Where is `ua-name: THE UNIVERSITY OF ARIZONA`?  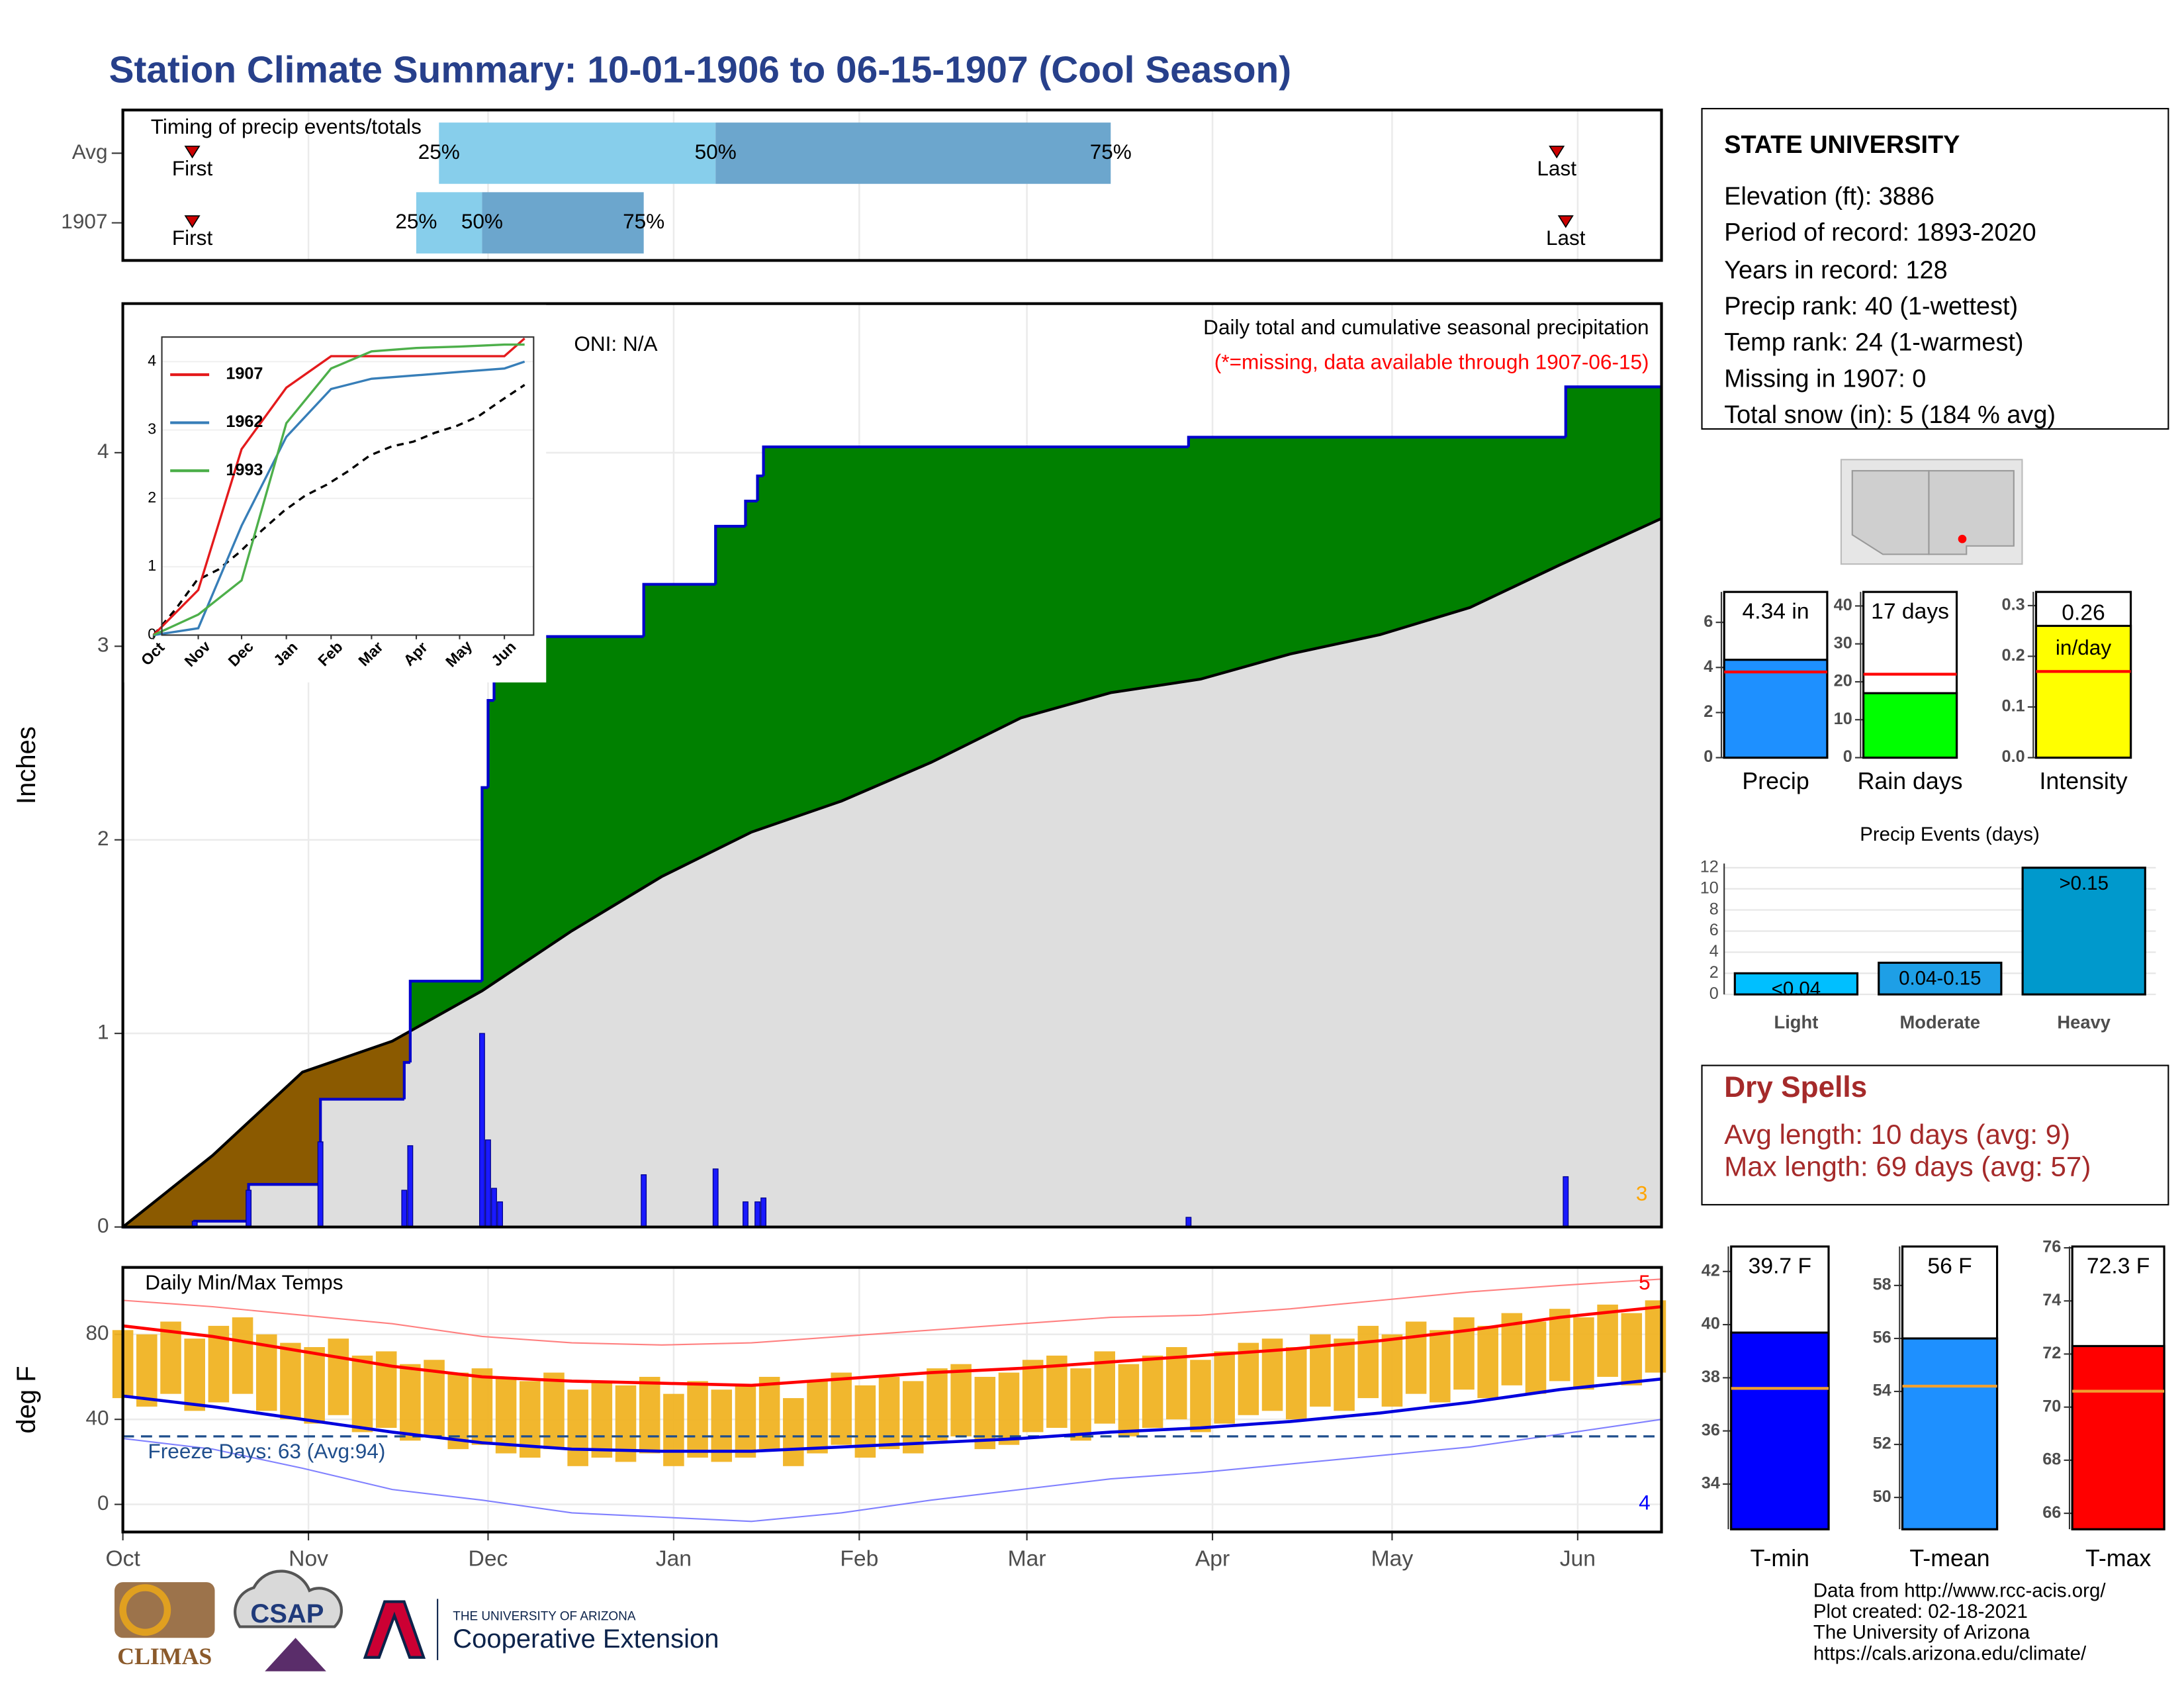
ua-name: THE UNIVERSITY OF ARIZONA is located at coordinates (544, 1617).